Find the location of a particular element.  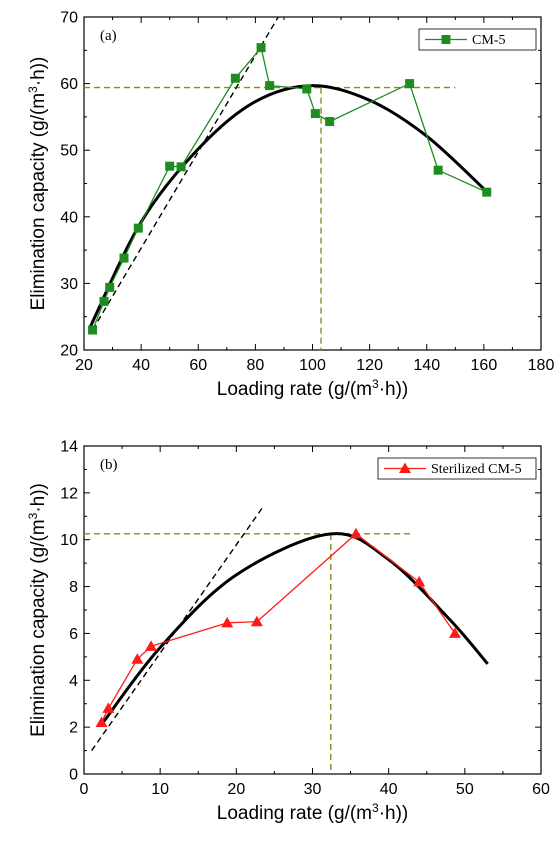

y-tick-label: 12 is located at coordinates (69, 493).